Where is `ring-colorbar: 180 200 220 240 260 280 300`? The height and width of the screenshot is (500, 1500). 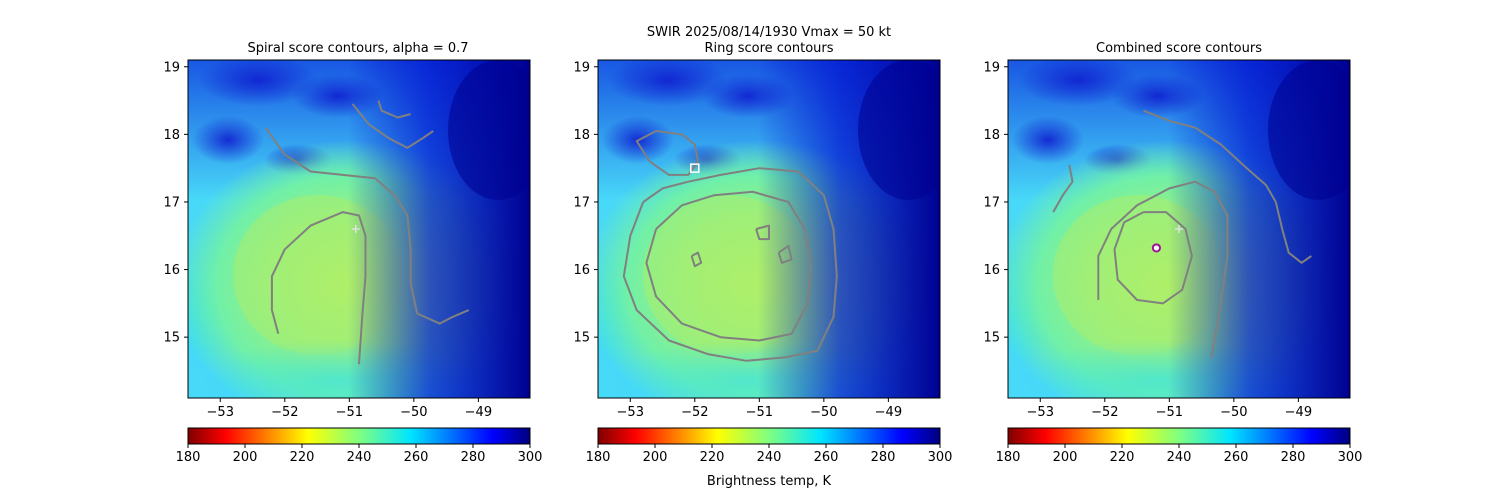 ring-colorbar: 180 200 220 240 260 280 300 is located at coordinates (769, 446).